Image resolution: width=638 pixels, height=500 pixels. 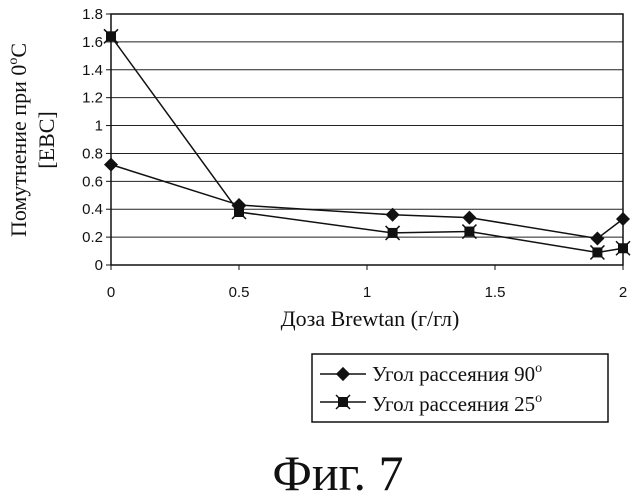 I want to click on y-tick-label-5: 1, so click(x=99, y=126).